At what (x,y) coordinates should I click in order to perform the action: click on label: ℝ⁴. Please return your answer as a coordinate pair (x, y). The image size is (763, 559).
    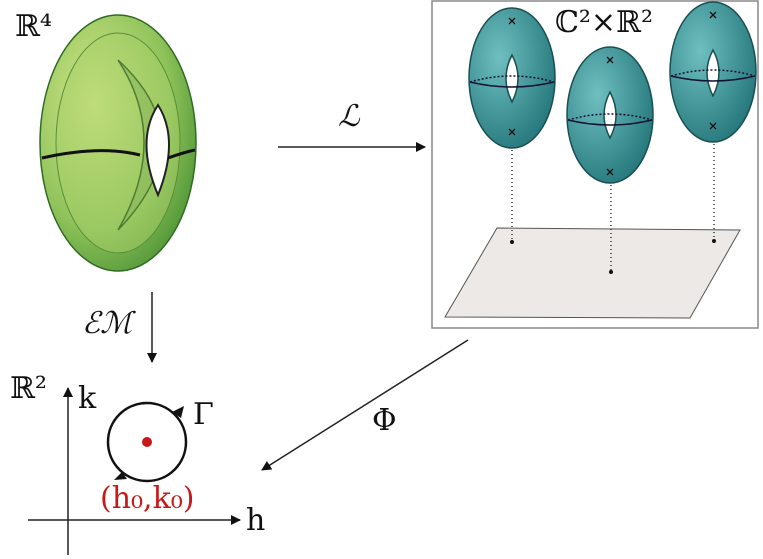
    Looking at the image, I should click on (33, 26).